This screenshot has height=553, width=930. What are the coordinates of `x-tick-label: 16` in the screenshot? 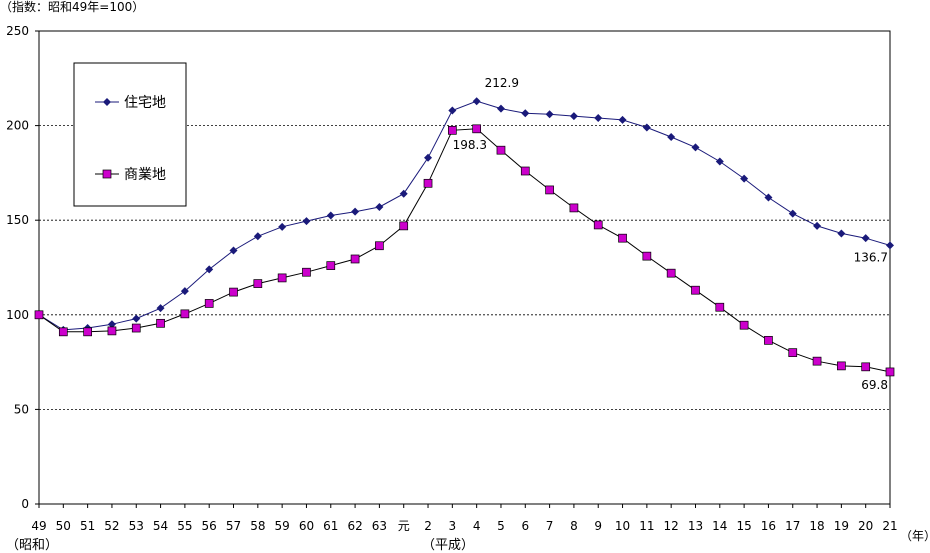 It's located at (768, 526).